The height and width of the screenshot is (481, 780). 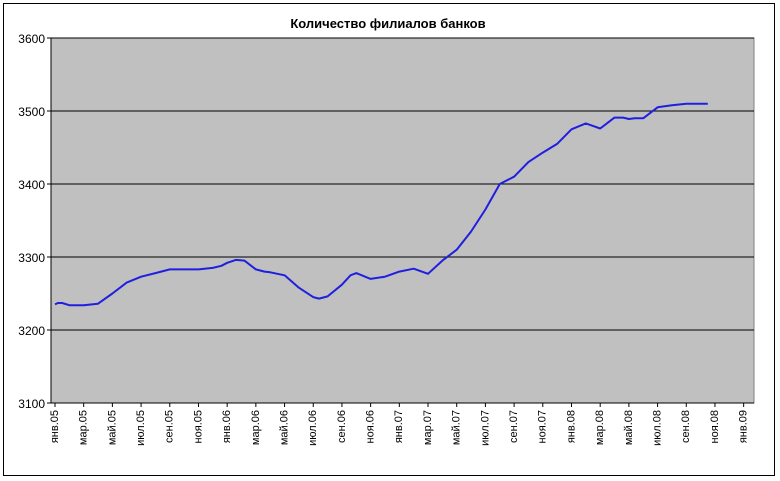 What do you see at coordinates (457, 427) in the screenshot?
I see `x-tick-label-май.07: май.07` at bounding box center [457, 427].